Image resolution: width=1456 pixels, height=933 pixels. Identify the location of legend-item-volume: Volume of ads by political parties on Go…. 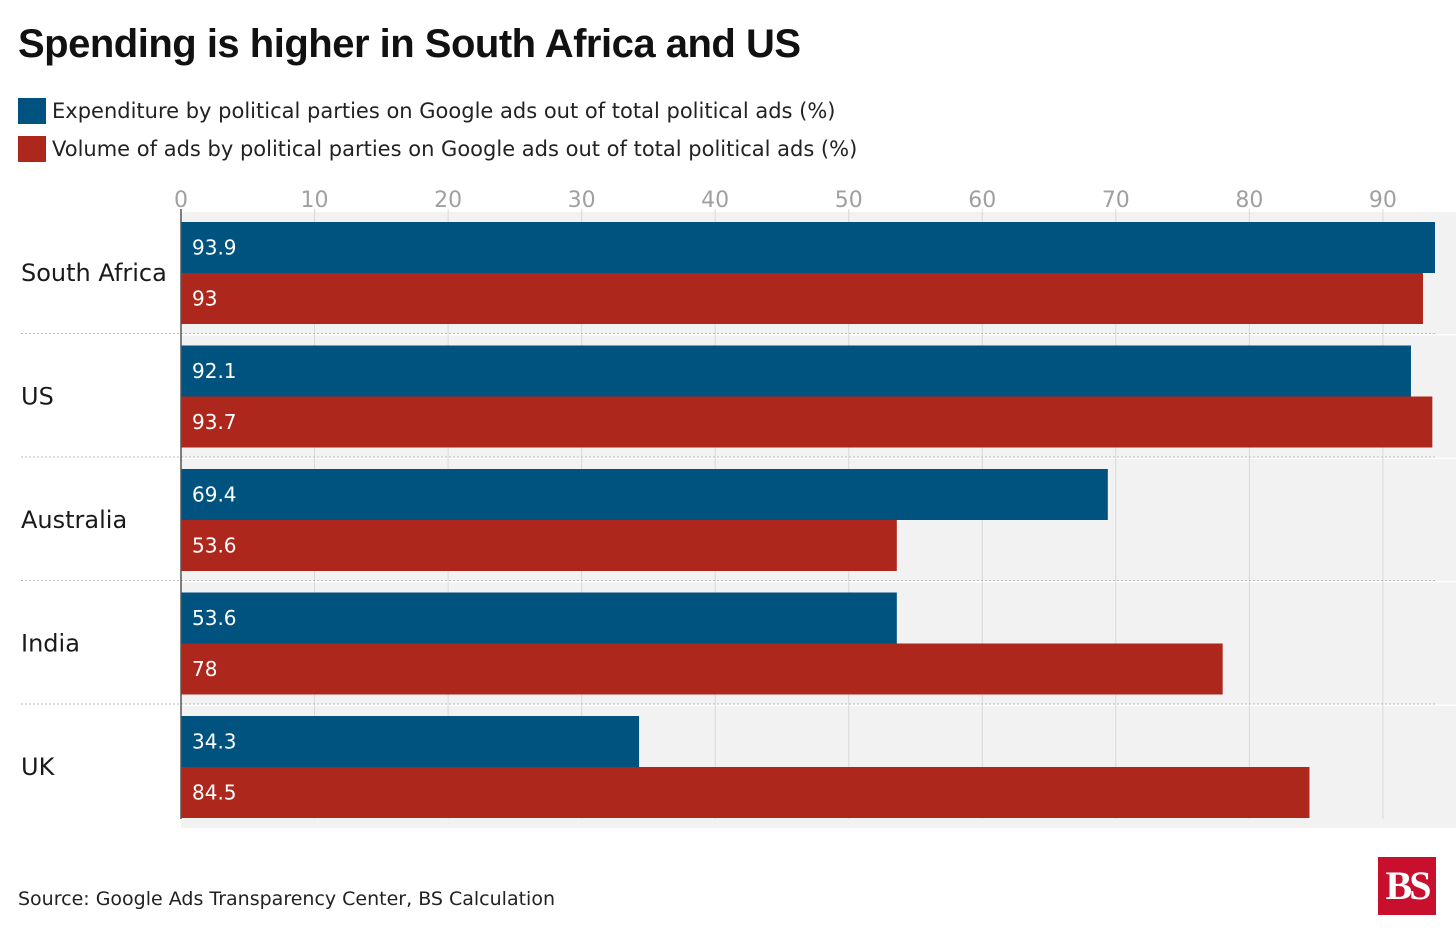
(437, 149).